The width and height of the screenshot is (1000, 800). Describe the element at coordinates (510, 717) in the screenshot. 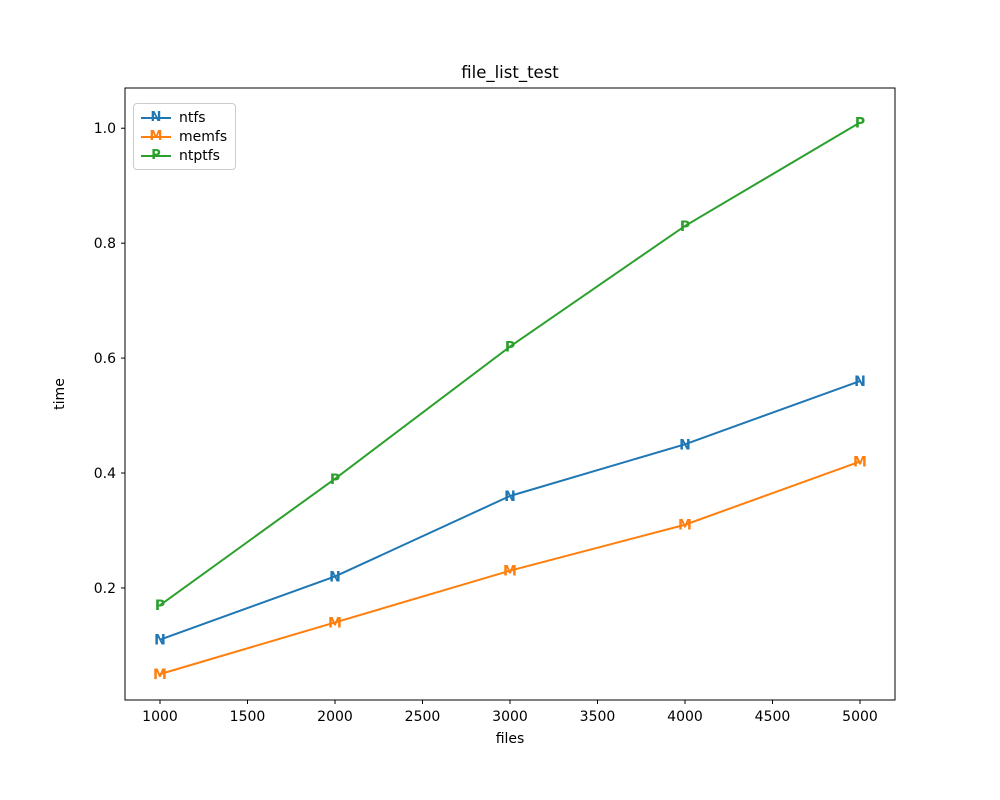

I see `x-tick-label: 3000` at that location.